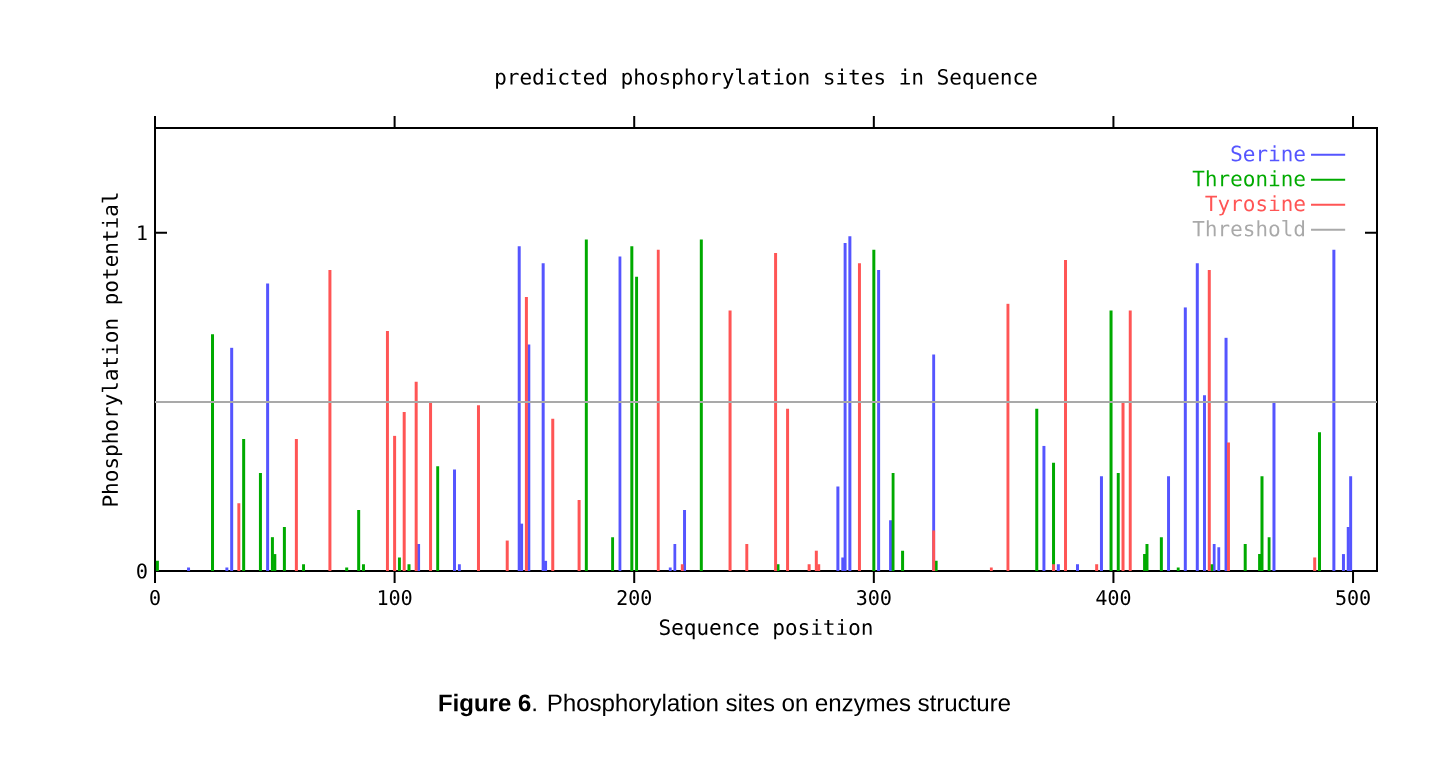 This screenshot has height=763, width=1449. What do you see at coordinates (1248, 178) in the screenshot?
I see `legend-label: Threonine` at bounding box center [1248, 178].